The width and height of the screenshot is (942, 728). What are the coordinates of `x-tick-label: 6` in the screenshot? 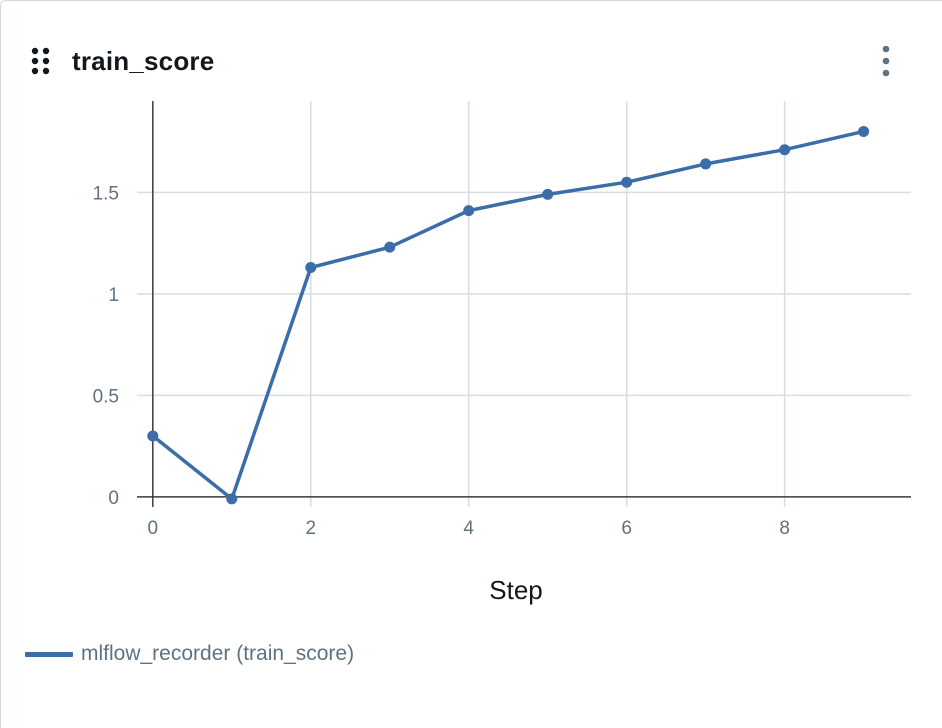 It's located at (626, 528).